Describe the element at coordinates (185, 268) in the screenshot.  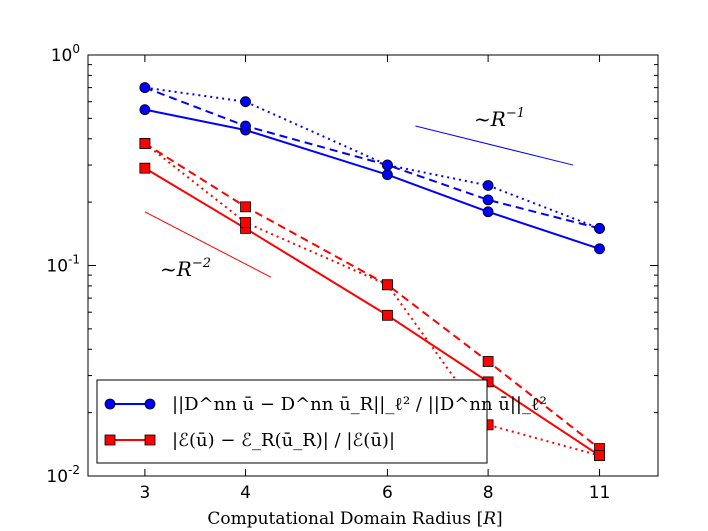
I see `annotation-r-minus-two: ~R−2` at that location.